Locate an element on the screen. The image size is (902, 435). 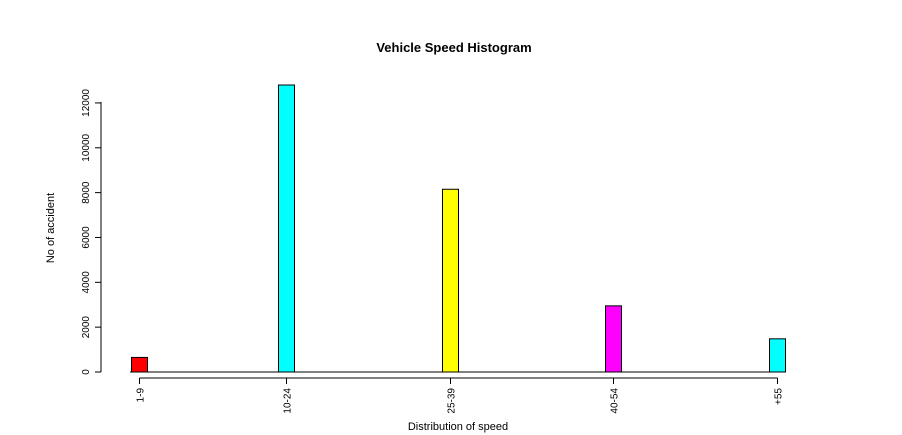
chart-title: Vehicle Speed Histogram is located at coordinates (453, 47).